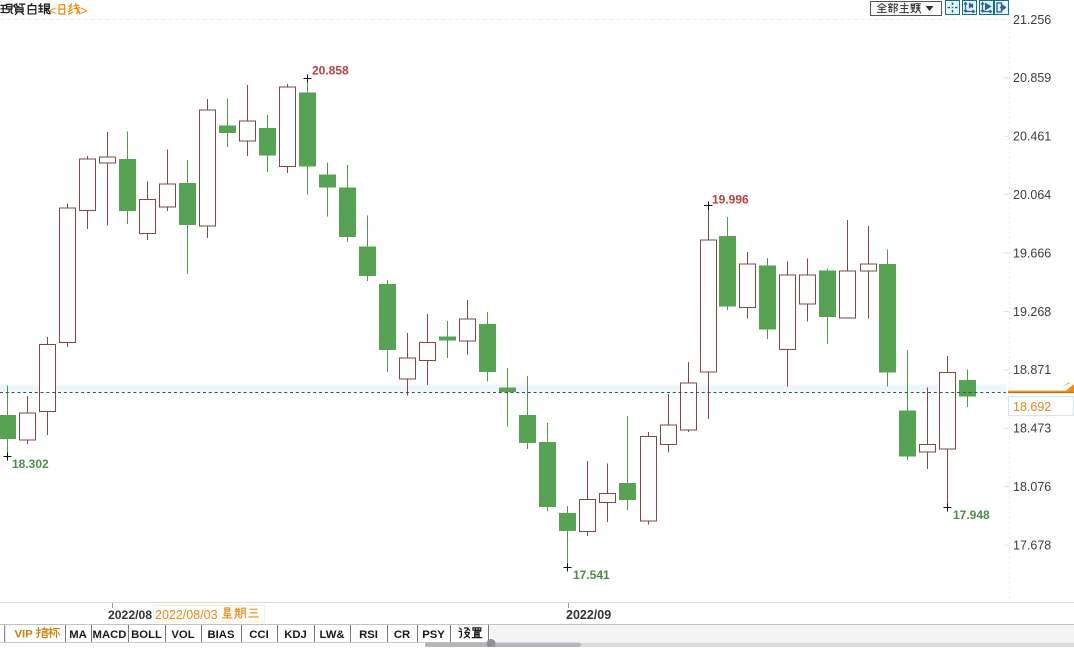  Describe the element at coordinates (1032, 407) in the screenshot. I see `svg-text: 18.692` at that location.